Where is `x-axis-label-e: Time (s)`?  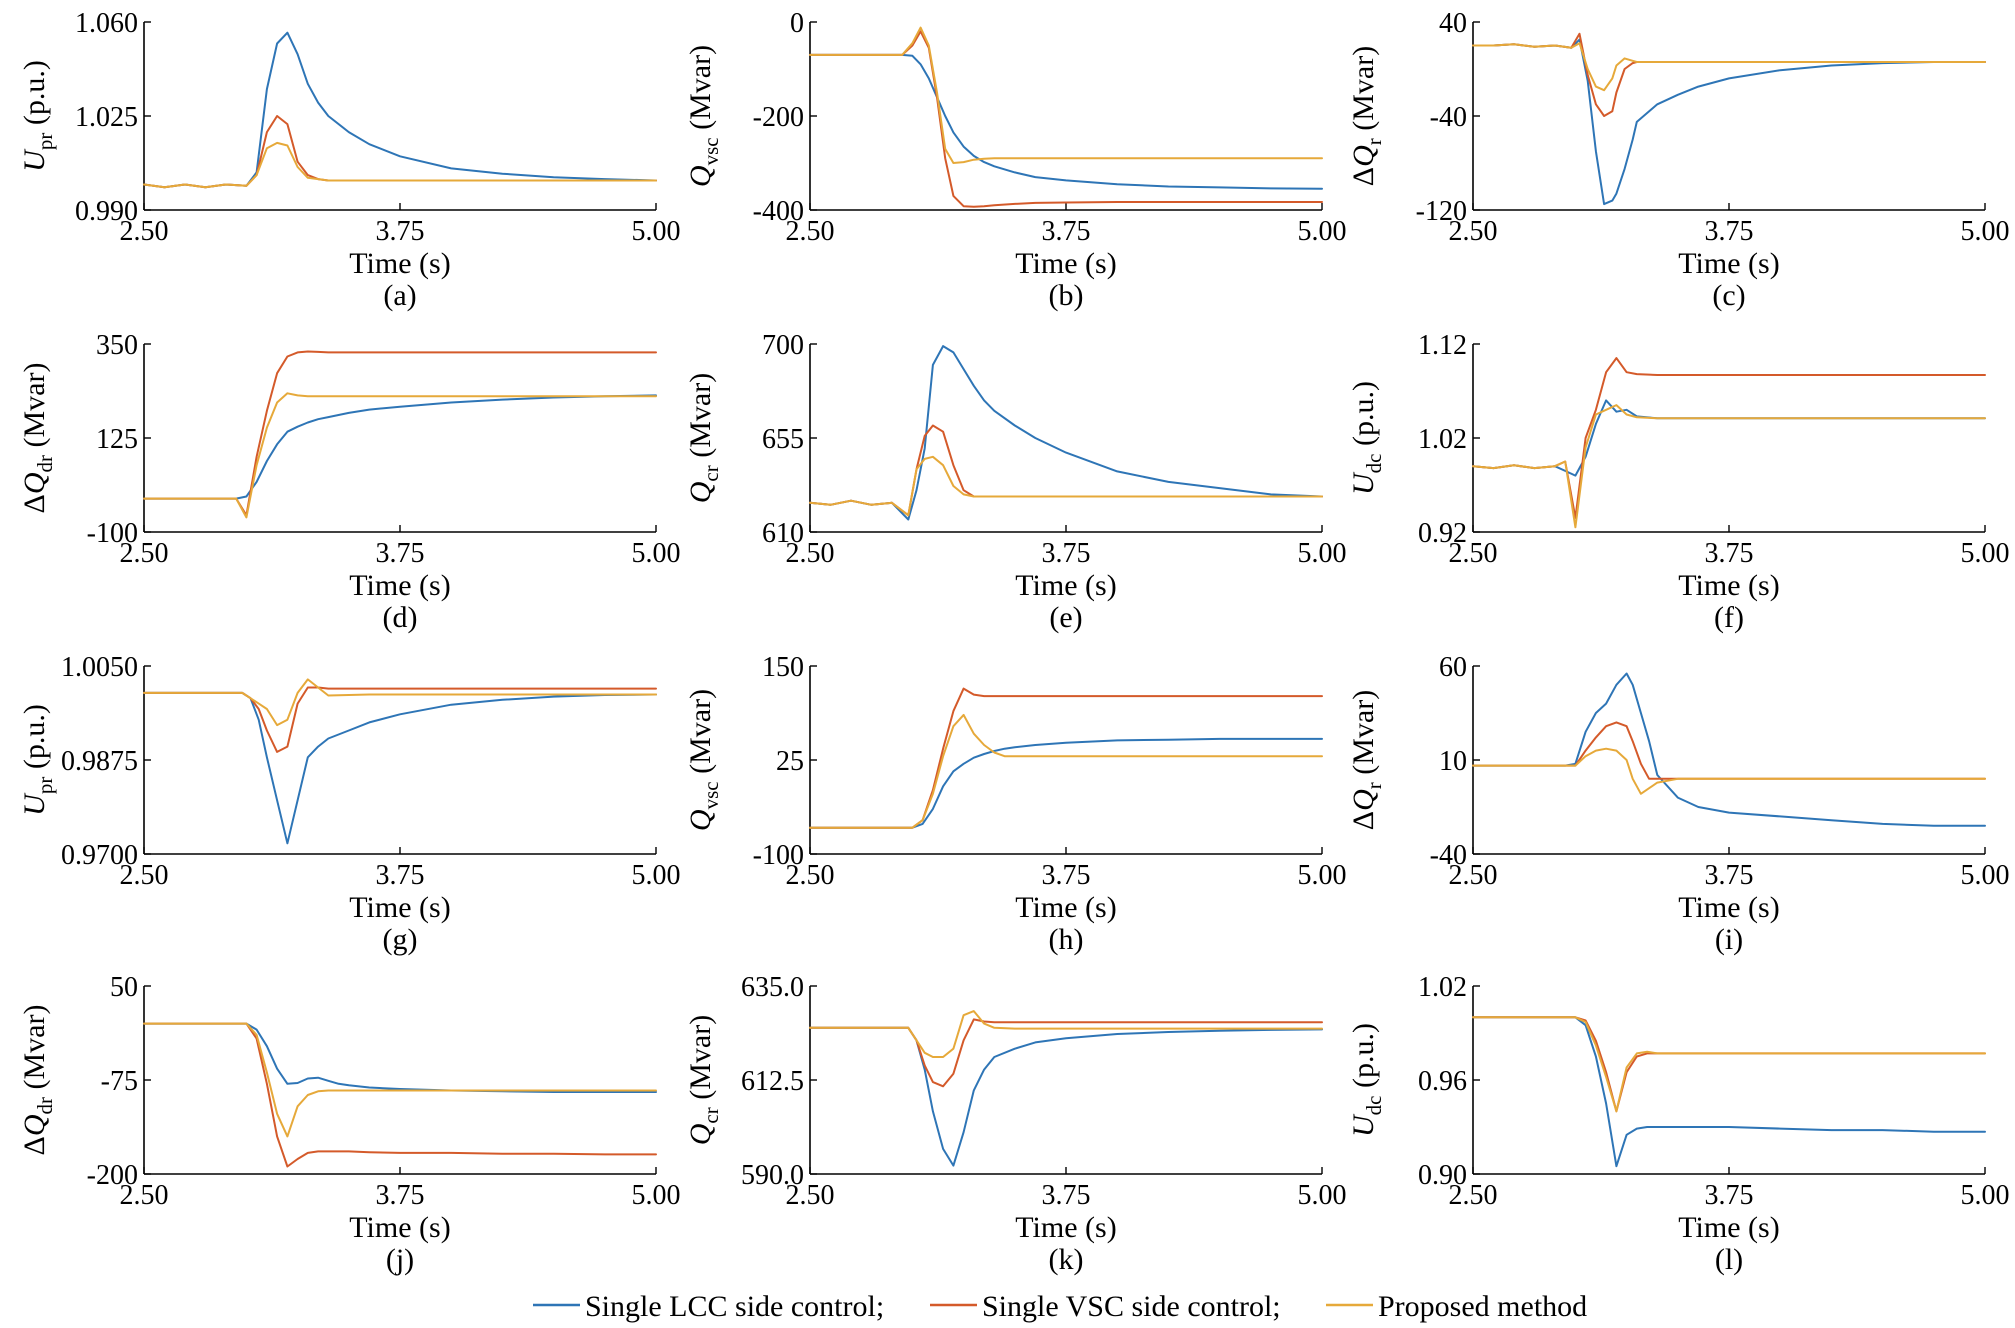 x-axis-label-e: Time (s) is located at coordinates (1065, 585).